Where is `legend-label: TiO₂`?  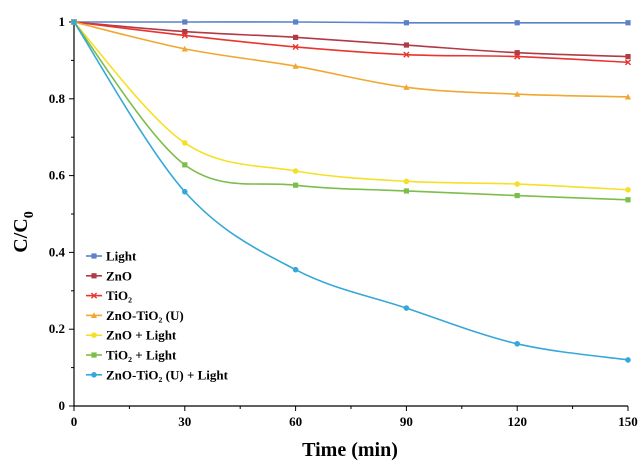
legend-label: TiO₂ is located at coordinates (119, 295).